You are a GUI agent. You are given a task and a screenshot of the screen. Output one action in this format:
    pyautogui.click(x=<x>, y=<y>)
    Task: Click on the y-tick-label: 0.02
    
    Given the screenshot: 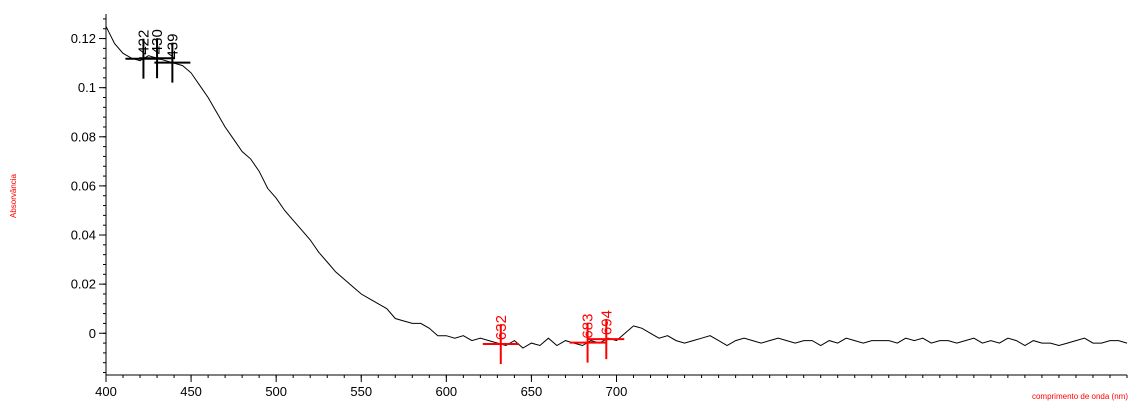 What is the action you would take?
    pyautogui.click(x=83, y=284)
    